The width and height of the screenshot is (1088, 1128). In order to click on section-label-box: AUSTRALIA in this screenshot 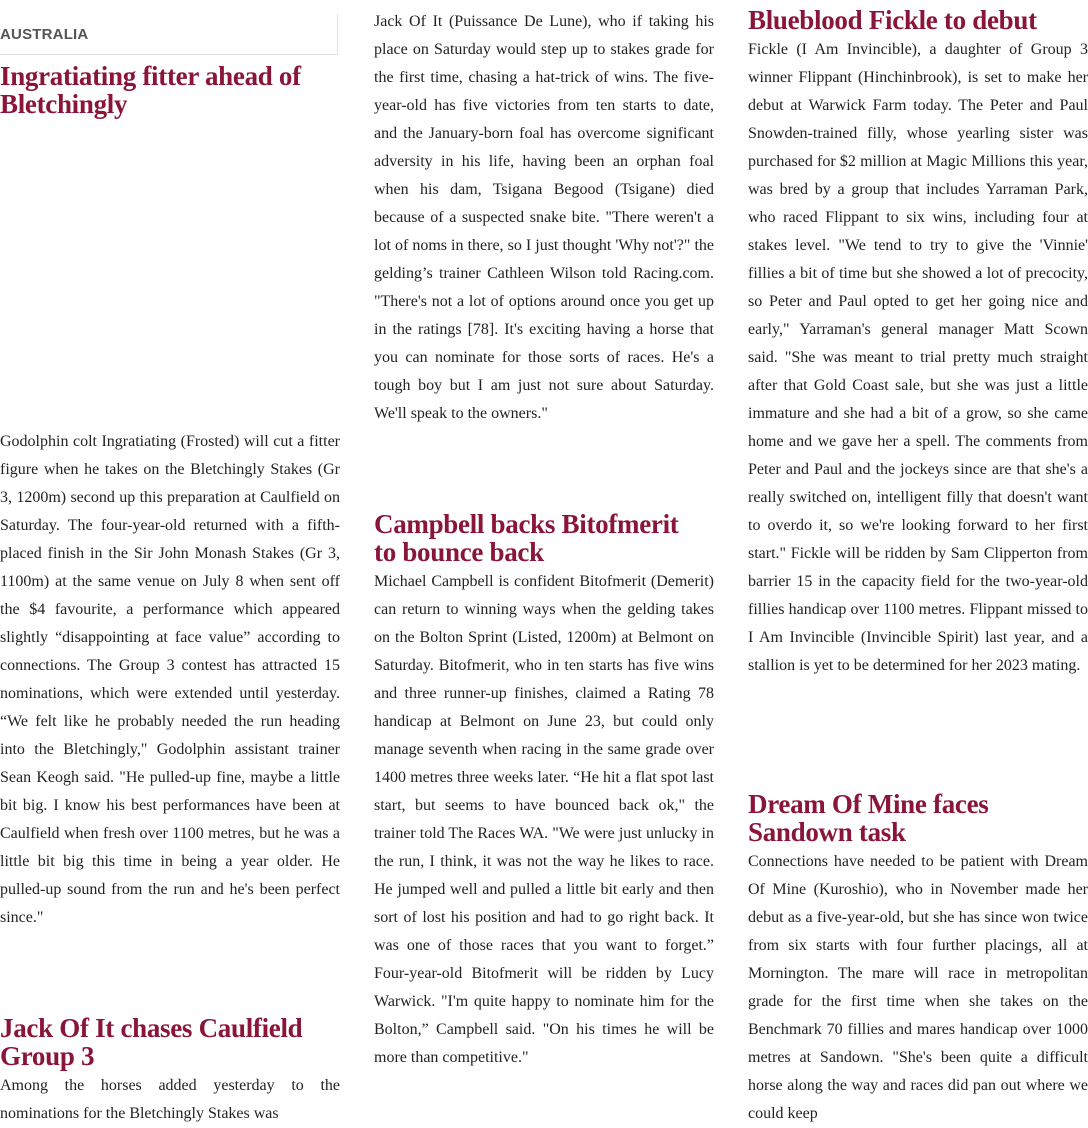, I will do `click(169, 34)`.